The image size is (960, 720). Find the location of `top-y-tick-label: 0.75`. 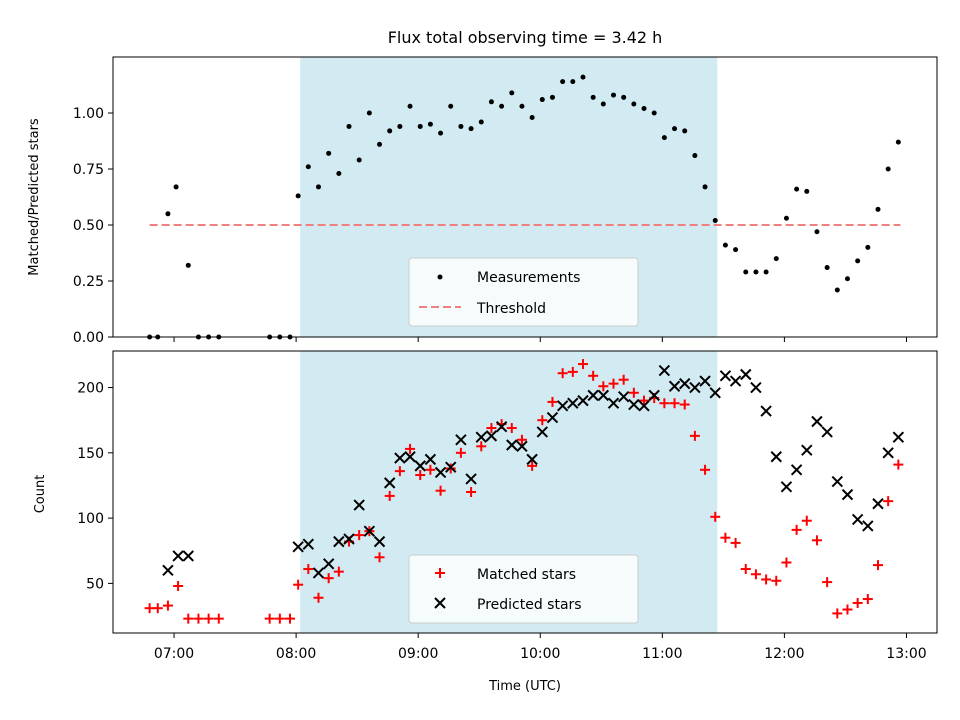

top-y-tick-label: 0.75 is located at coordinates (88, 170).